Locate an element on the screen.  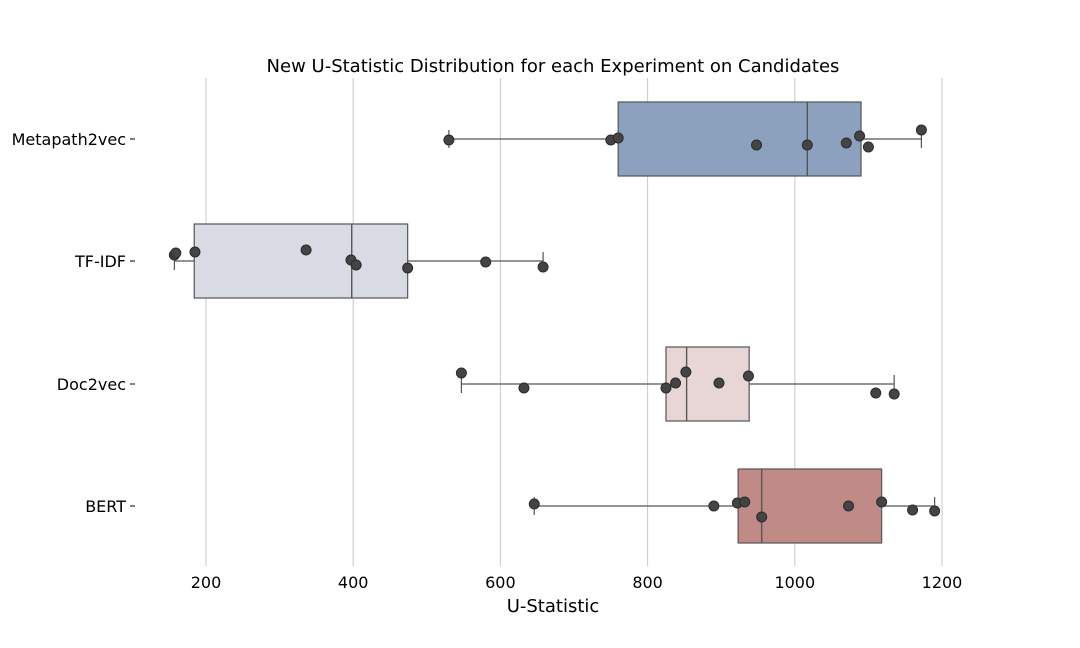
y-tick-labels: Metapath2vec TF-IDF Doc2vec BERT is located at coordinates (73, 323).